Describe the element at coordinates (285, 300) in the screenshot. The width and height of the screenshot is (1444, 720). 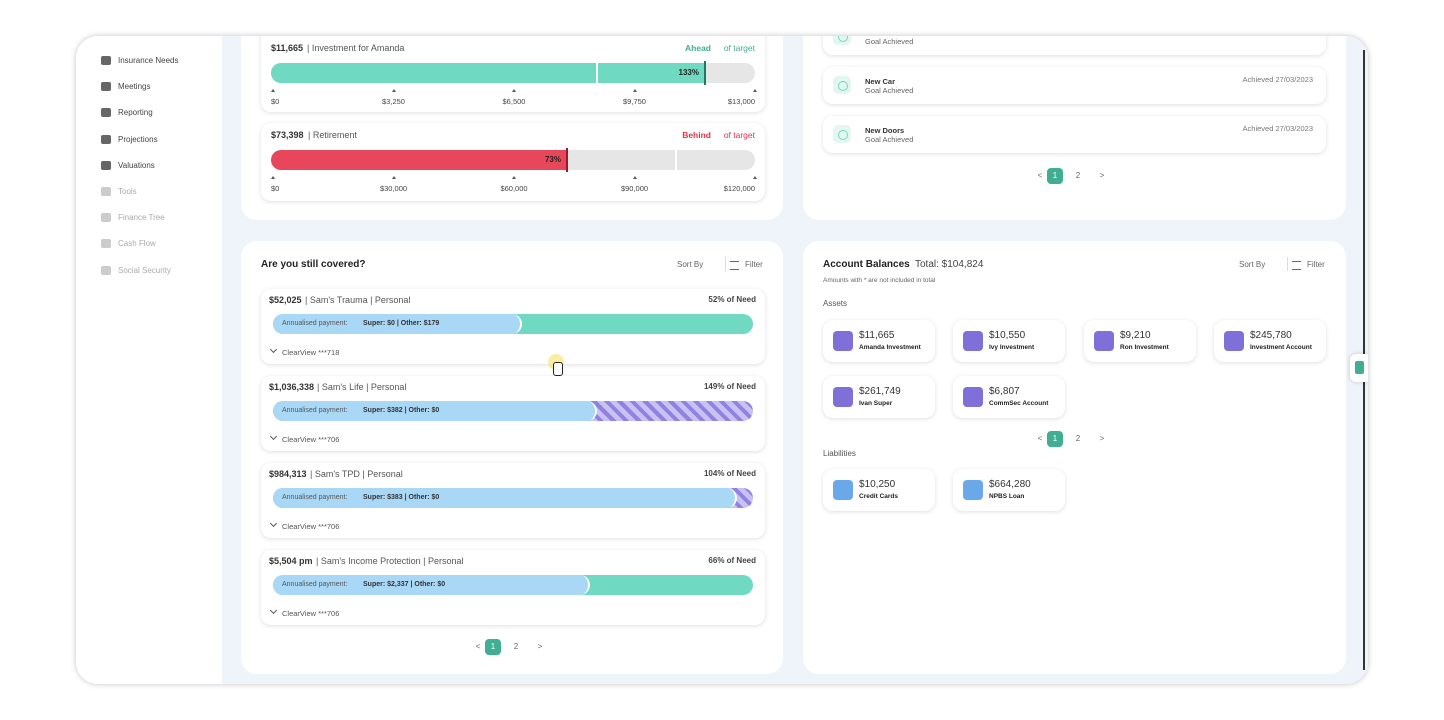
I see `cover-amount: $52,025` at that location.